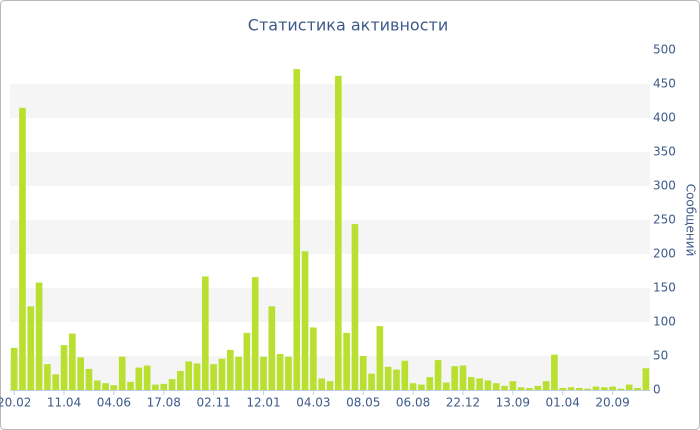 The height and width of the screenshot is (430, 700). What do you see at coordinates (664, 118) in the screenshot?
I see `y-tick-label: 400` at bounding box center [664, 118].